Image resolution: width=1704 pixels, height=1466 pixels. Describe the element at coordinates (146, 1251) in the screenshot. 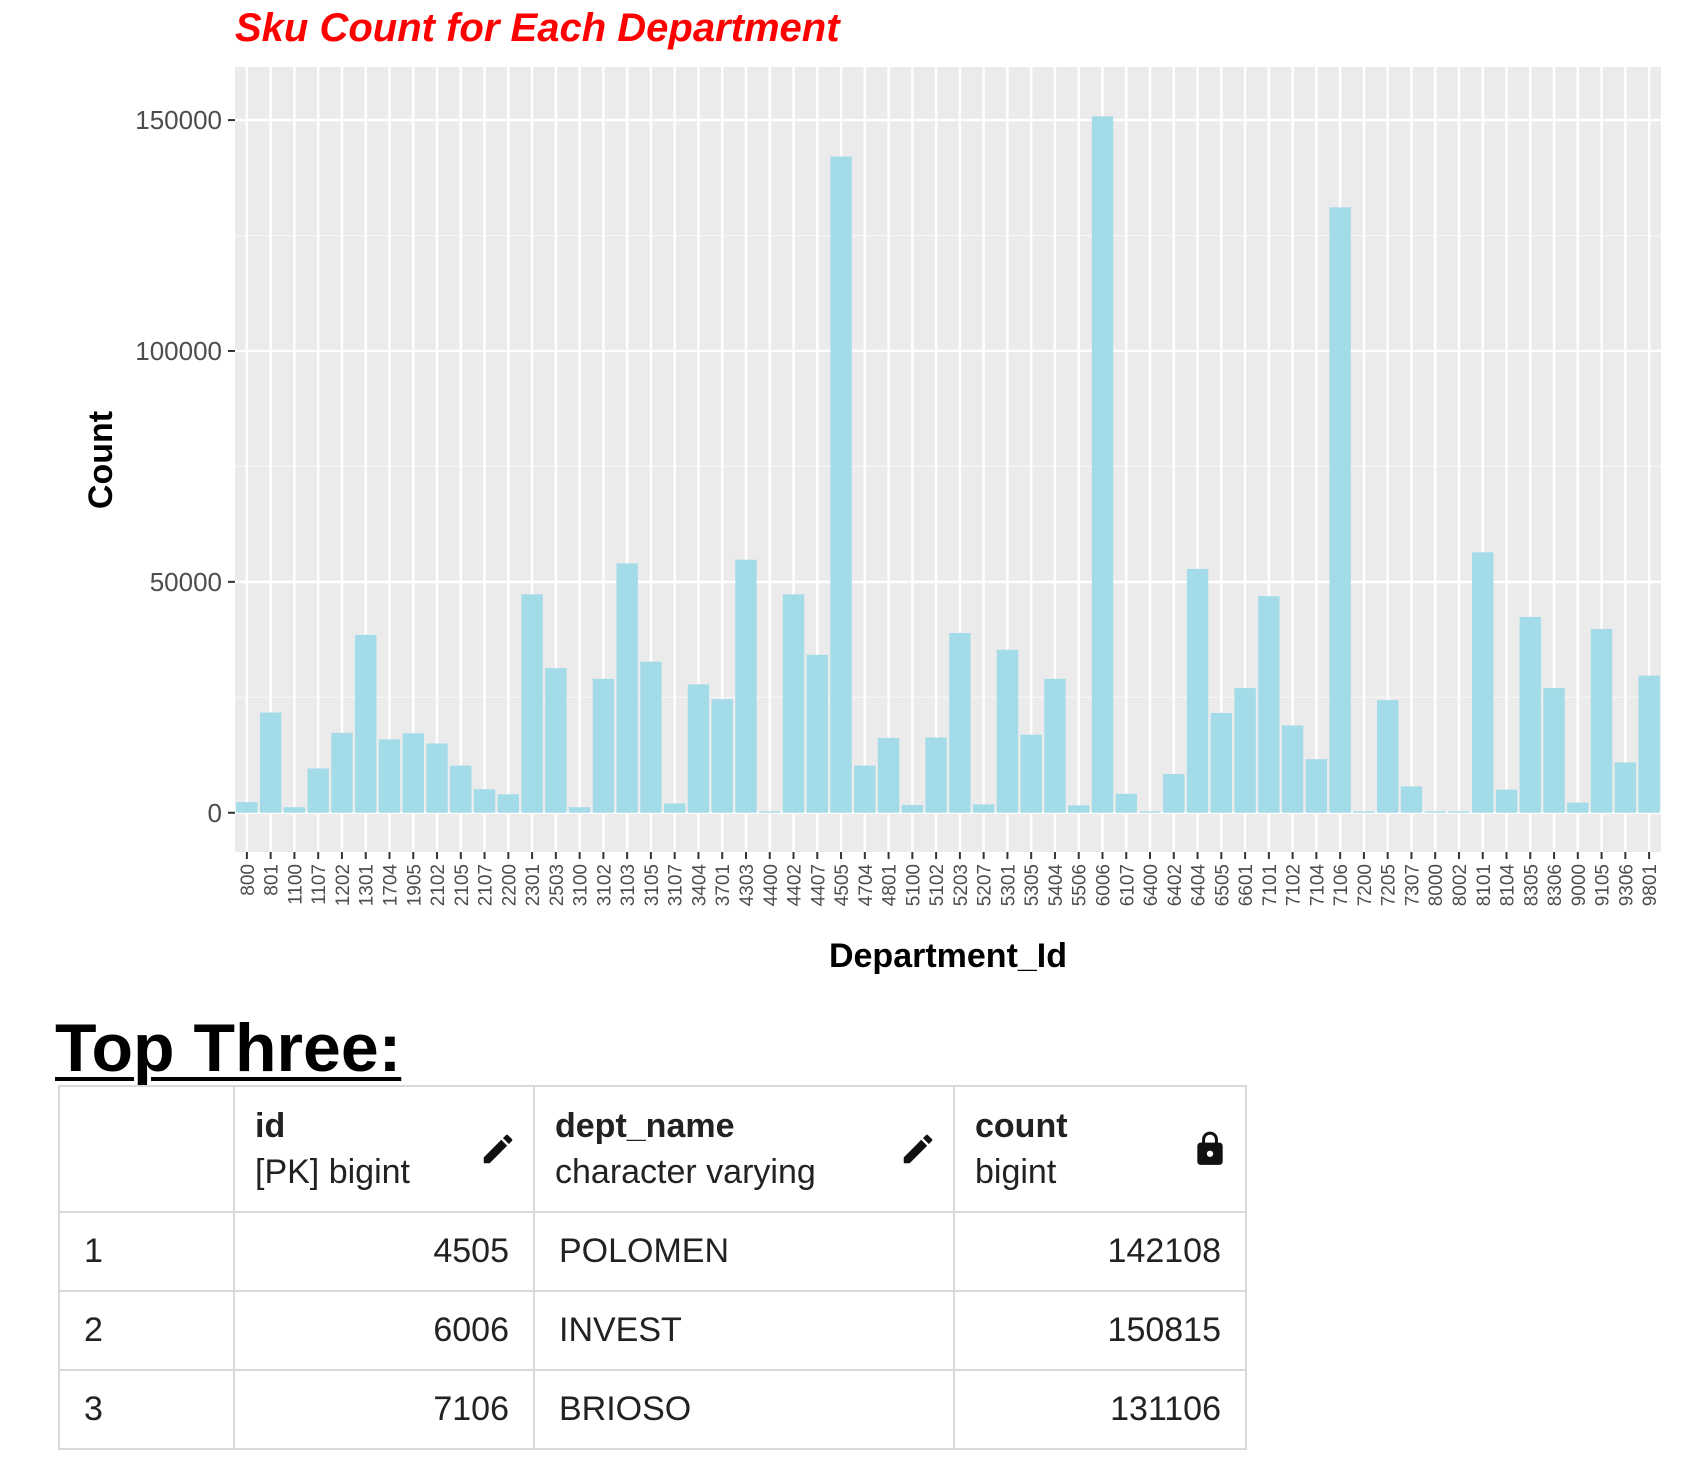

I see `row-number: 1` at that location.